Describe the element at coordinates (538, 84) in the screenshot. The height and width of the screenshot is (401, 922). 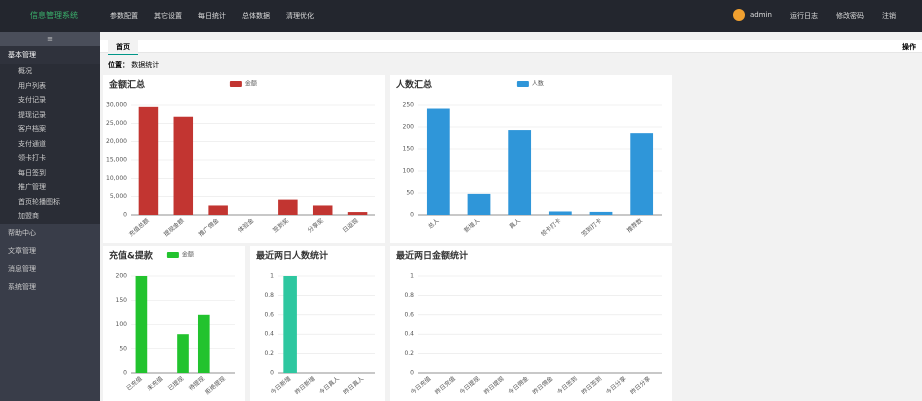
I see `legend-label: 人数` at that location.